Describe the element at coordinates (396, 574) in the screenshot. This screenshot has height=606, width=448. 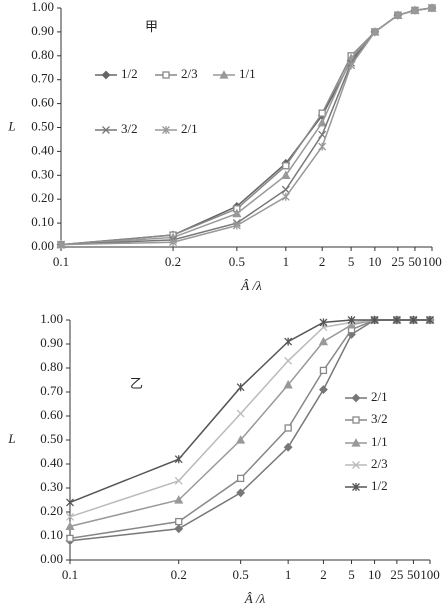
I see `x-tick-label: 25` at that location.